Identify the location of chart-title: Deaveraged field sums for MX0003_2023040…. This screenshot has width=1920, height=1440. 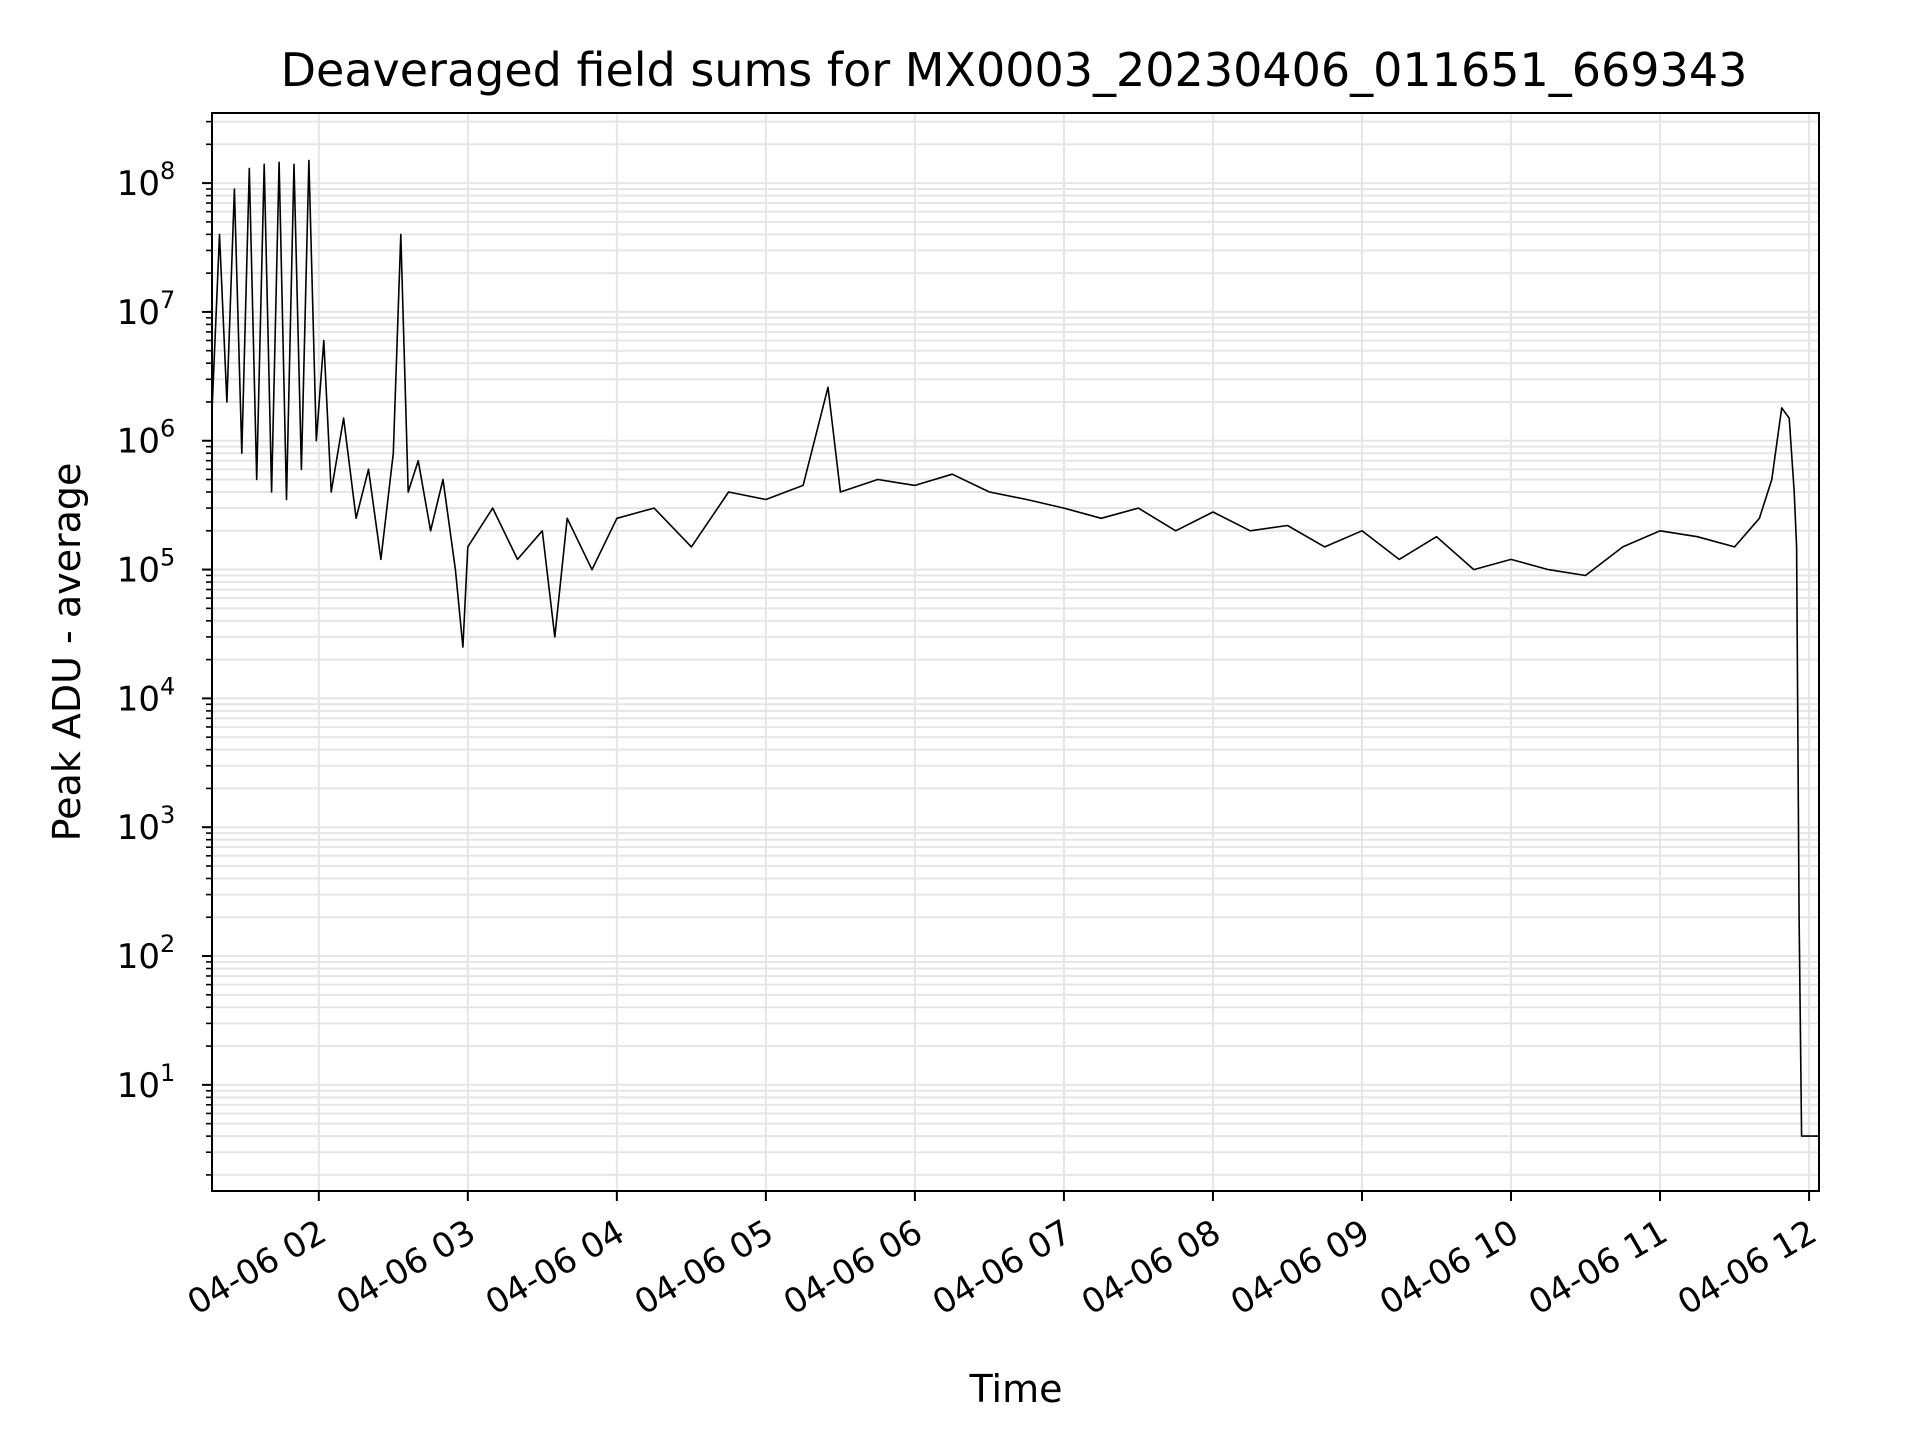
(1014, 70).